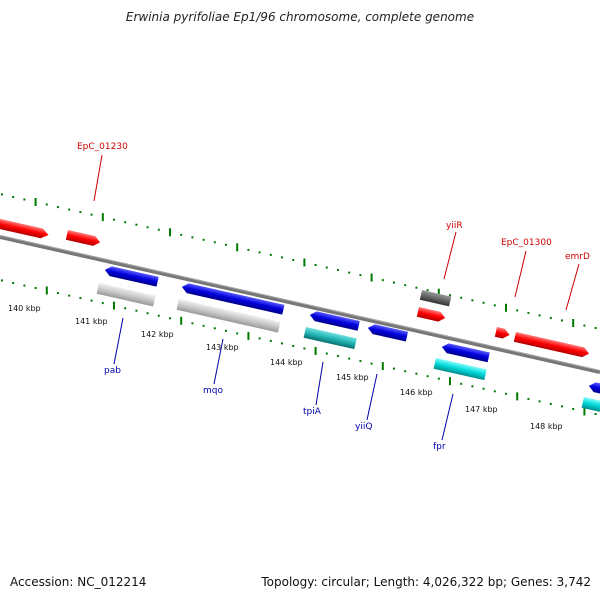 Image resolution: width=600 pixels, height=600 pixels. I want to click on gene-pab, so click(131, 276).